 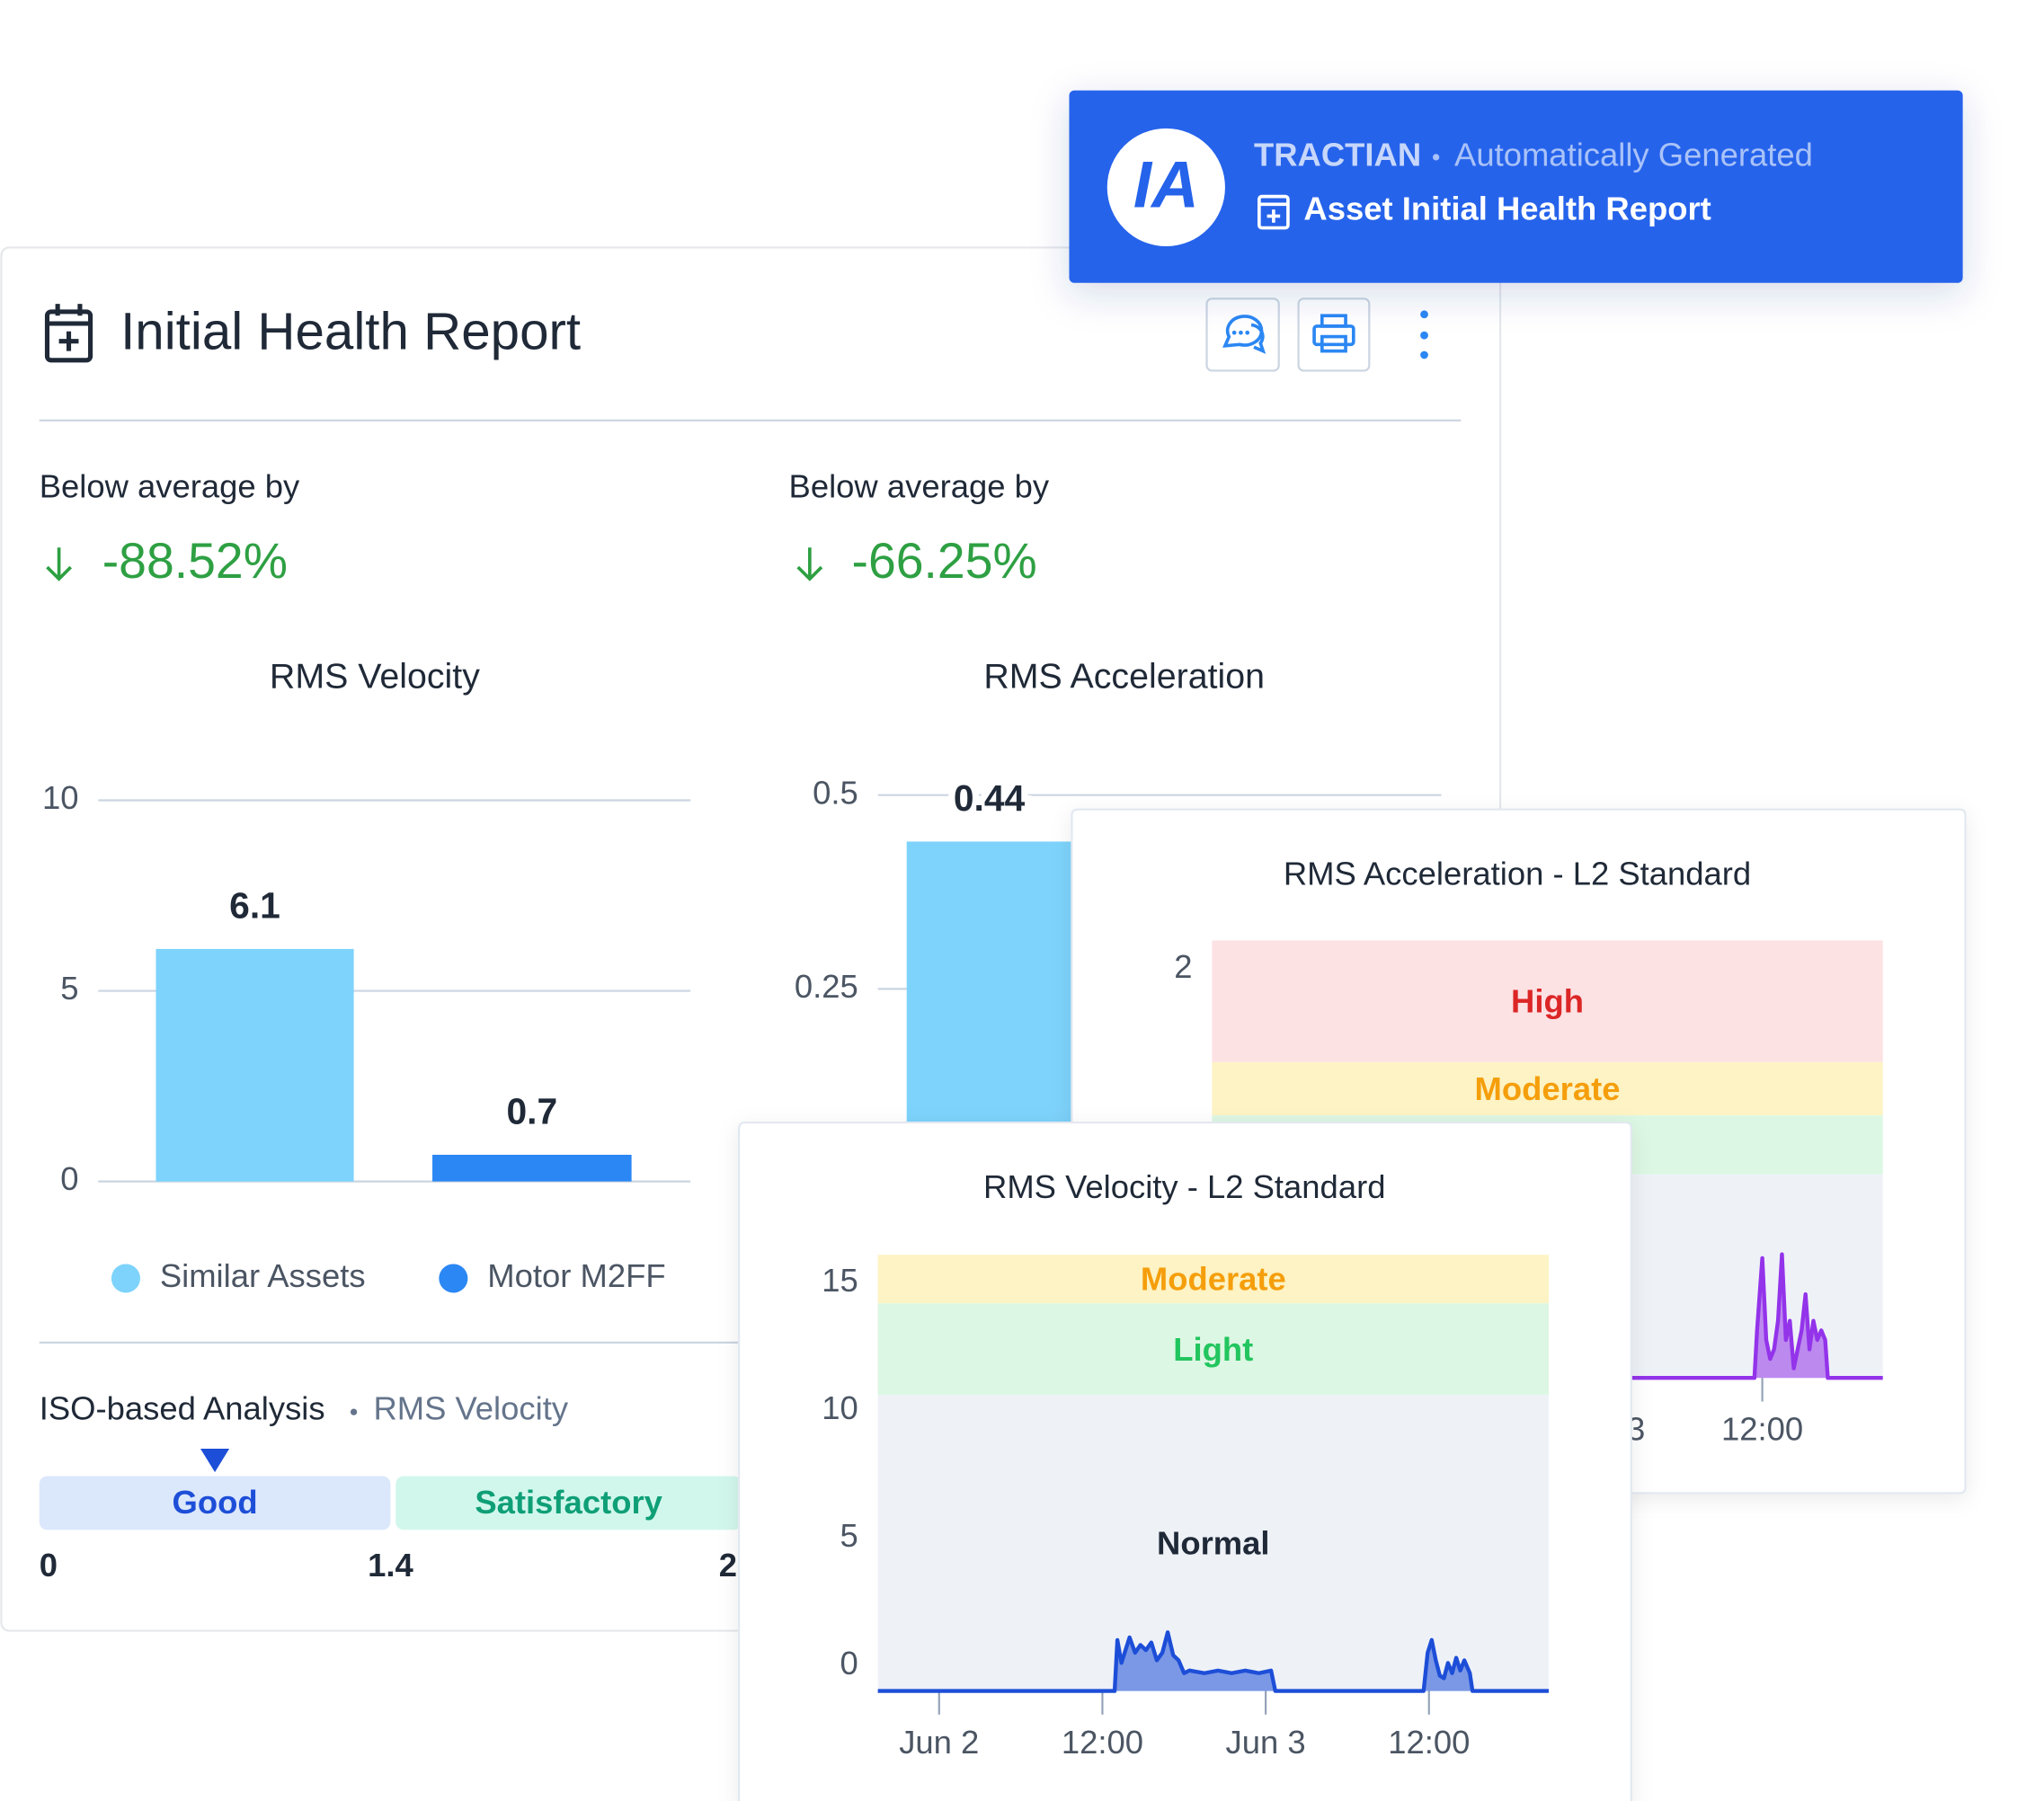 What do you see at coordinates (390, 1565) in the screenshot?
I see `iso-tick-label: 1.4` at bounding box center [390, 1565].